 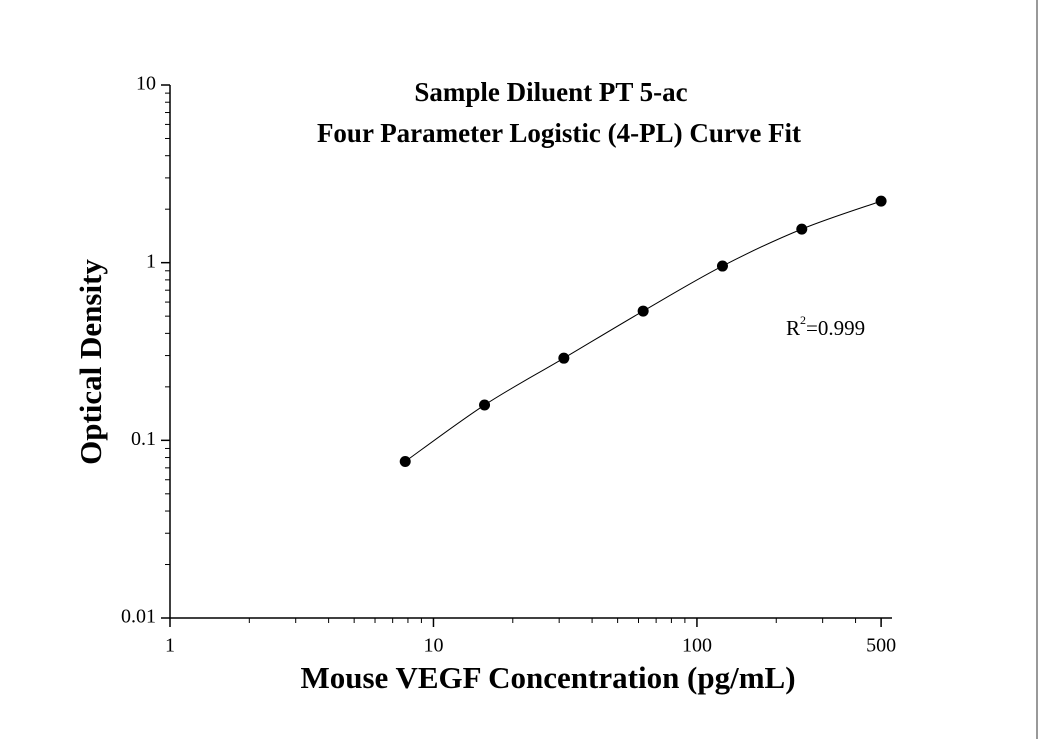 What do you see at coordinates (90, 362) in the screenshot?
I see `y-axis-label: Optical Density` at bounding box center [90, 362].